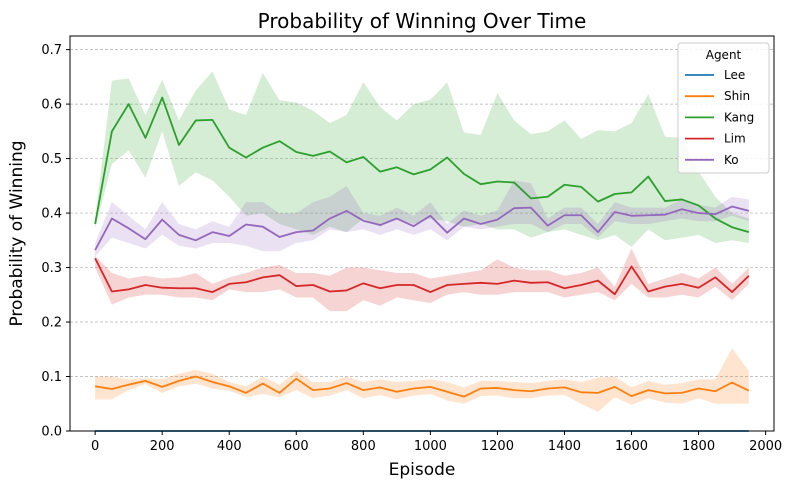 The height and width of the screenshot is (490, 788). Describe the element at coordinates (422, 470) in the screenshot. I see `x-axis-title: Episode` at that location.